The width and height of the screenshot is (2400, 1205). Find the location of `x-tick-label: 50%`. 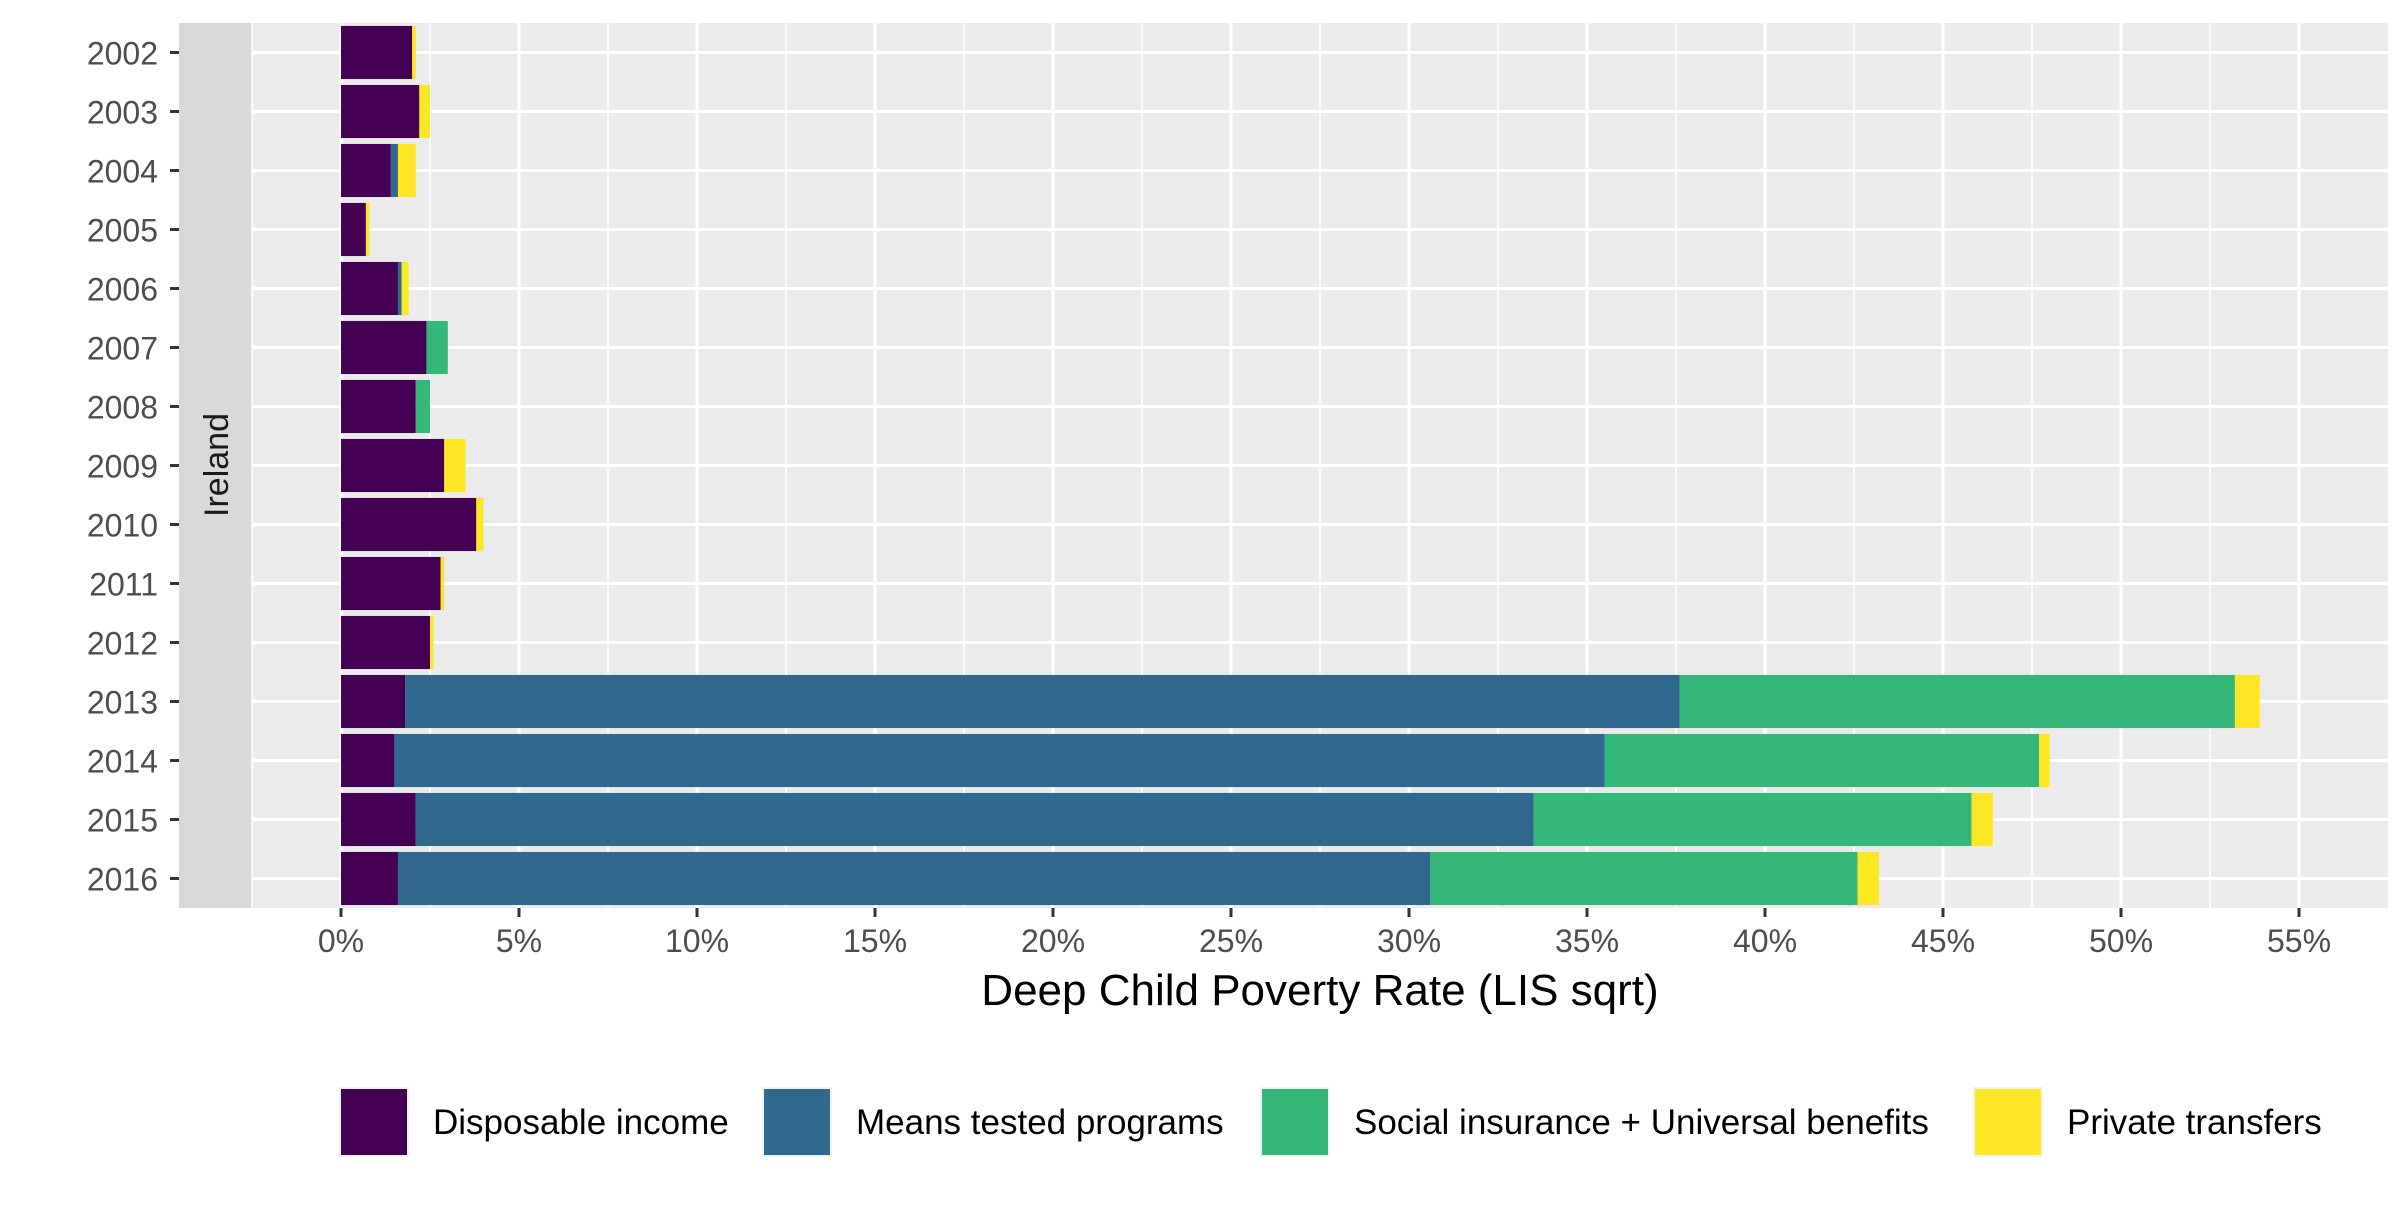

x-tick-label: 50% is located at coordinates (2121, 941).